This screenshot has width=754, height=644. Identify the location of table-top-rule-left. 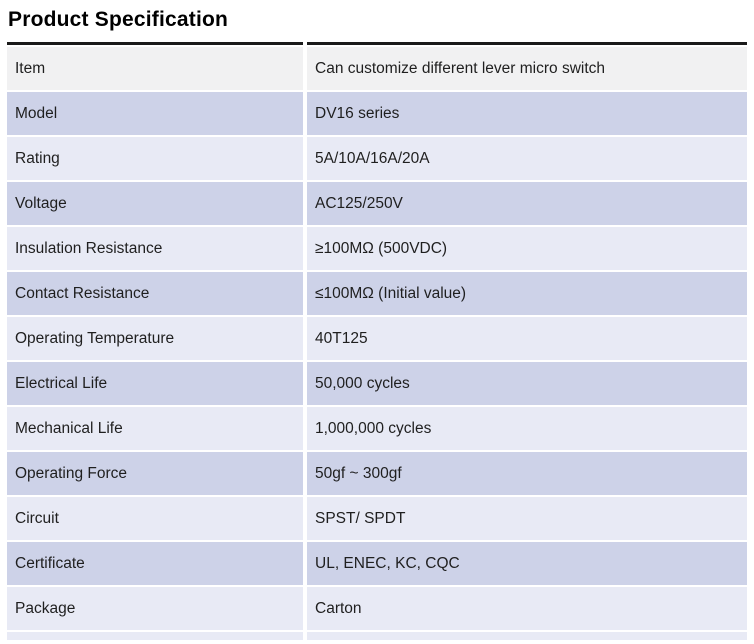
(155, 43).